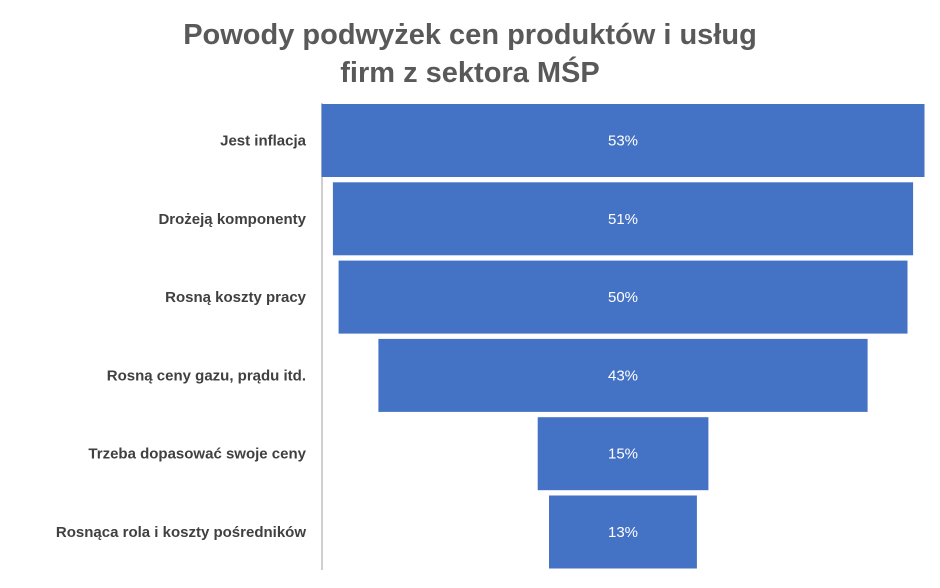 This screenshot has width=940, height=588. Describe the element at coordinates (469, 72) in the screenshot. I see `chart-title-line-2: firm z sektora MŚP` at that location.